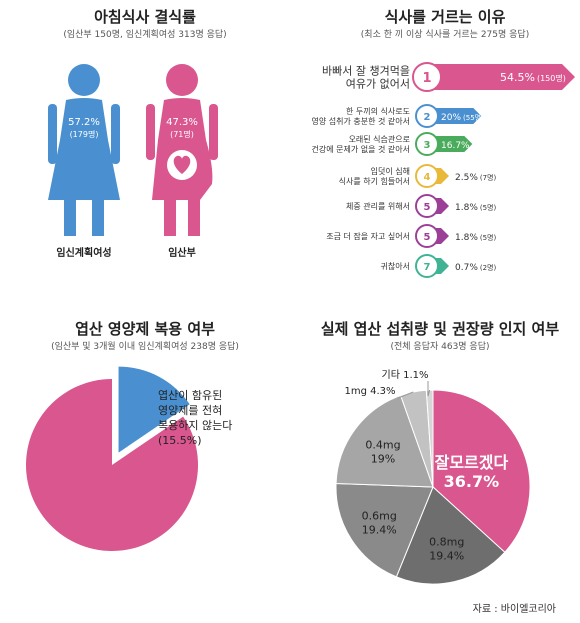 This screenshot has width=580, height=623. What do you see at coordinates (145, 329) in the screenshot?
I see `supplement-title: 엽산 영양제 복용 여부` at bounding box center [145, 329].